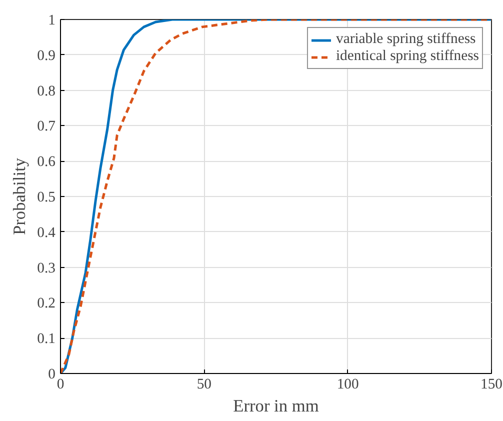 The image size is (503, 421). Describe the element at coordinates (46, 162) in the screenshot. I see `y-tick-label: 0.6` at that location.